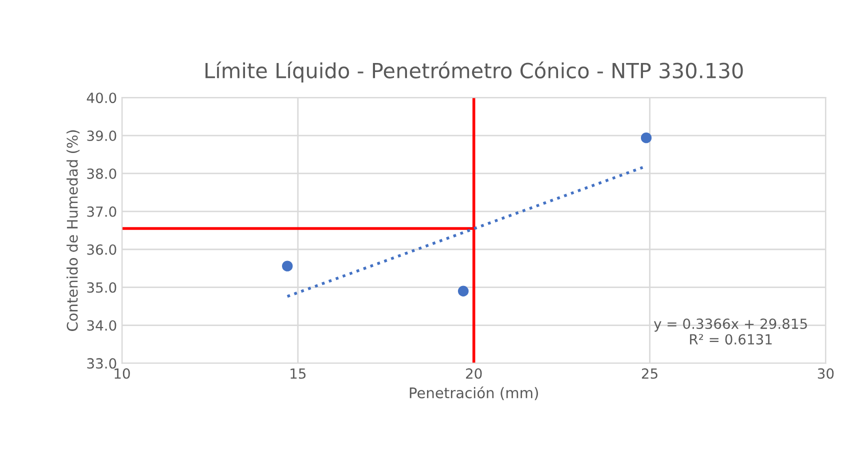  Describe the element at coordinates (101, 287) in the screenshot. I see `y-tick-label: 35.0` at that location.